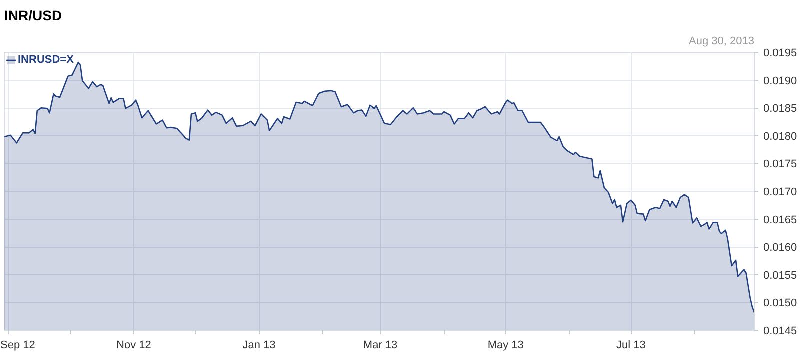 The height and width of the screenshot is (354, 800). Describe the element at coordinates (781, 276) in the screenshot. I see `y-tick-label: 0.0155` at that location.